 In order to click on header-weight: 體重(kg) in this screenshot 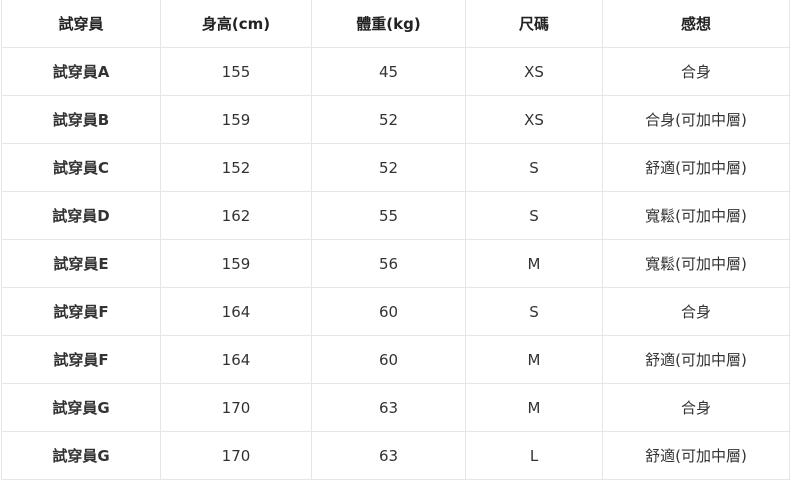, I will do `click(388, 24)`.